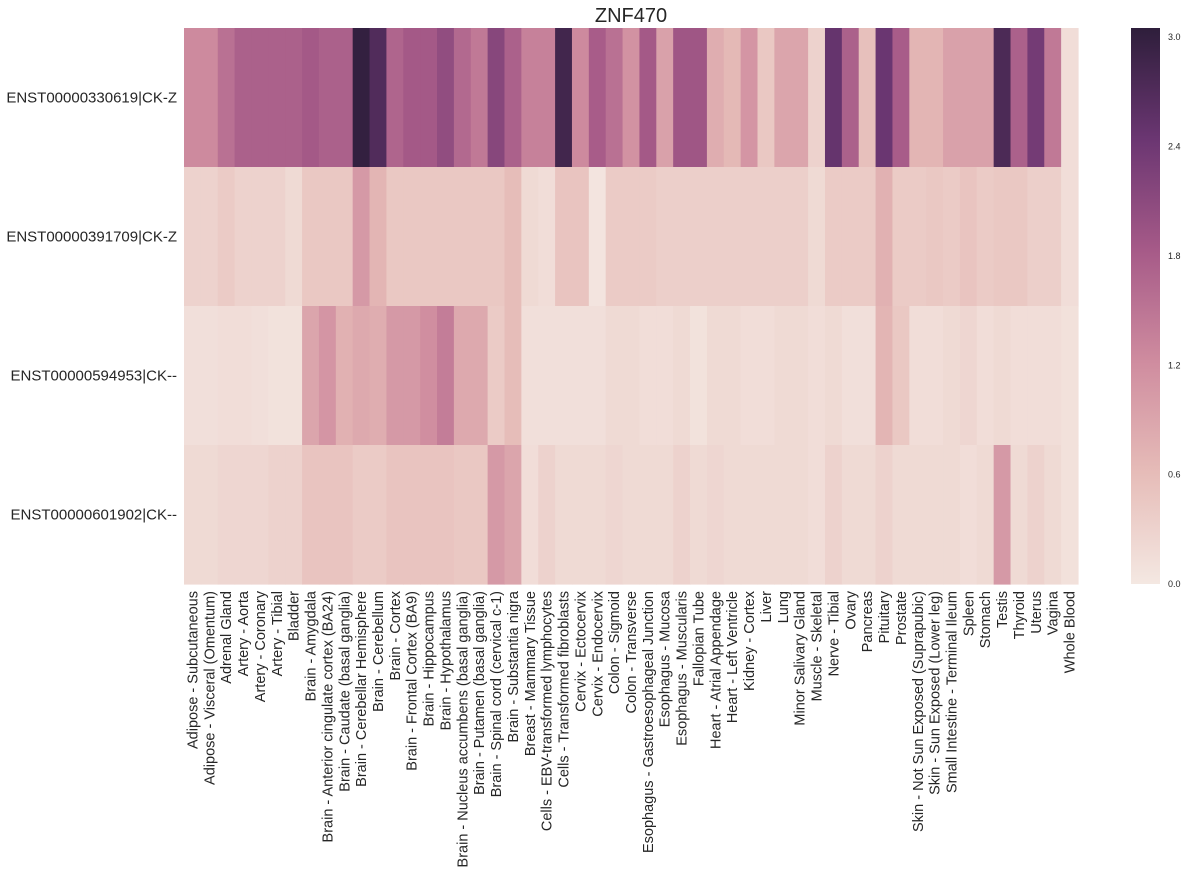 The height and width of the screenshot is (885, 1189). What do you see at coordinates (430, 658) in the screenshot?
I see `column-label: Brain - Hippocampus` at bounding box center [430, 658].